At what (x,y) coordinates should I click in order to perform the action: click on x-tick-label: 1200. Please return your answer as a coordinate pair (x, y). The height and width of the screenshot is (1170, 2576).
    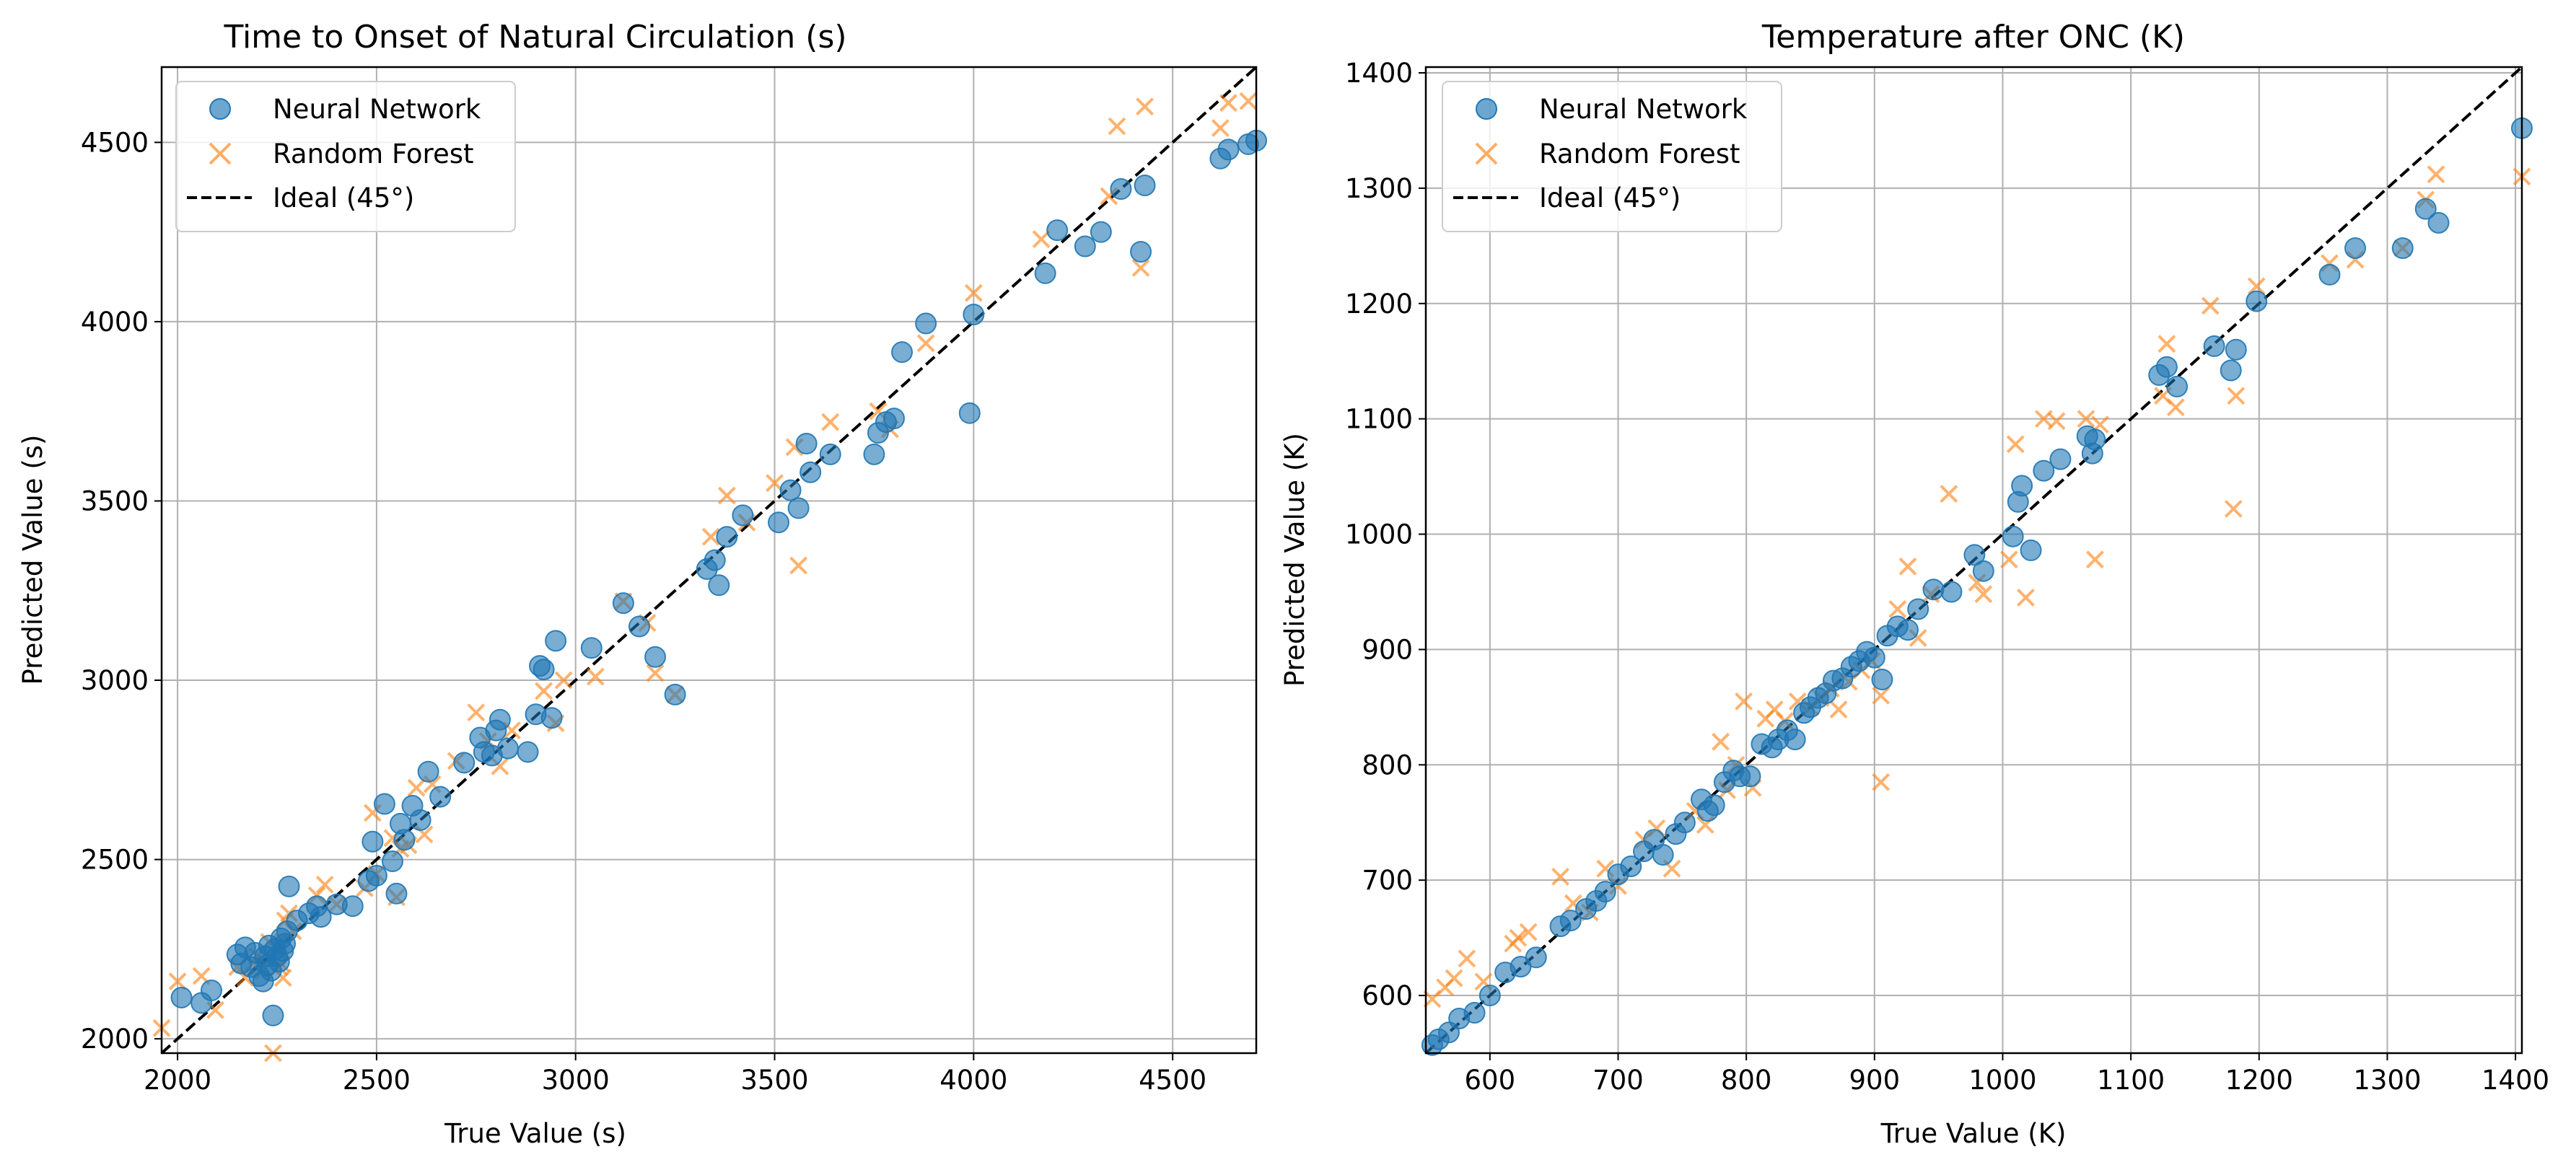
    Looking at the image, I should click on (2259, 1080).